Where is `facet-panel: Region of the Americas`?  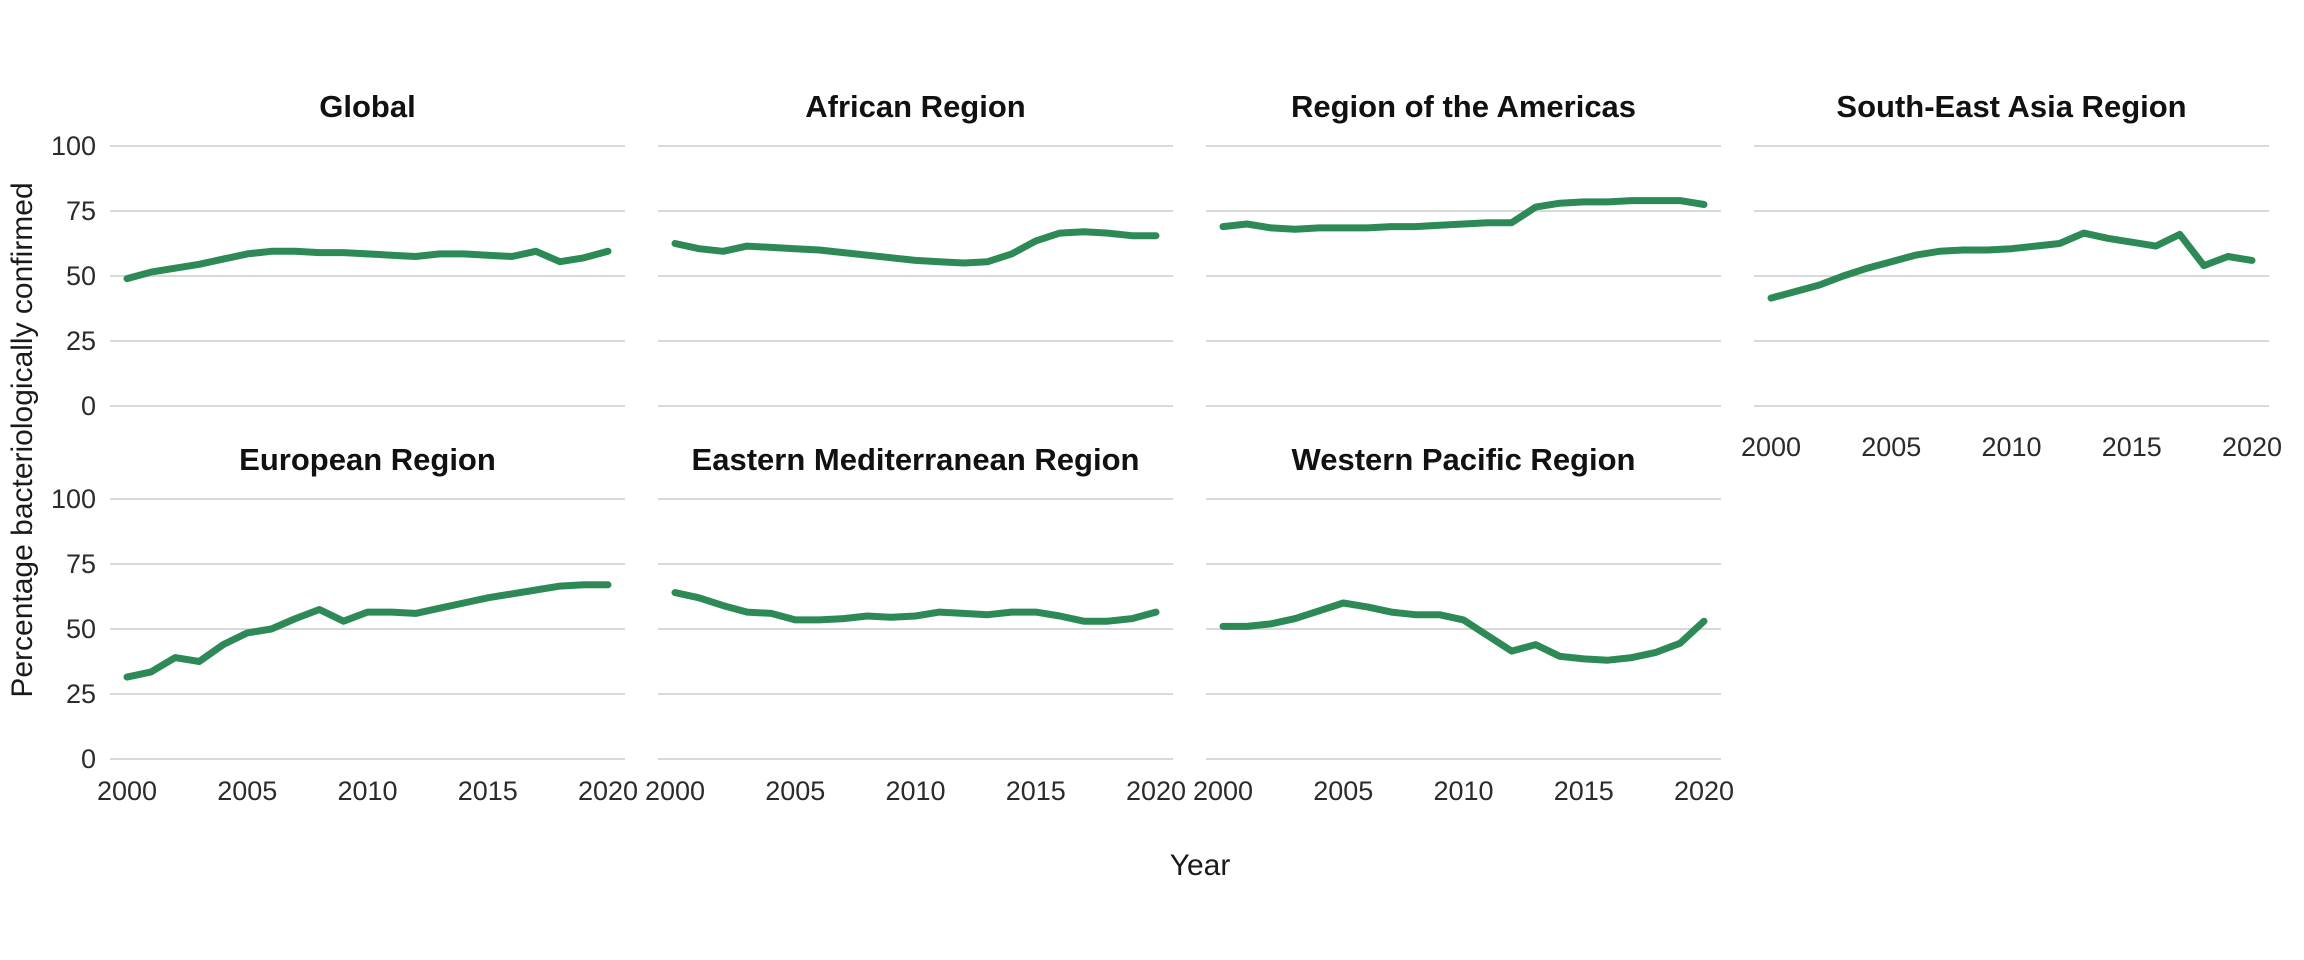
facet-panel: Region of the Americas is located at coordinates (1463, 248).